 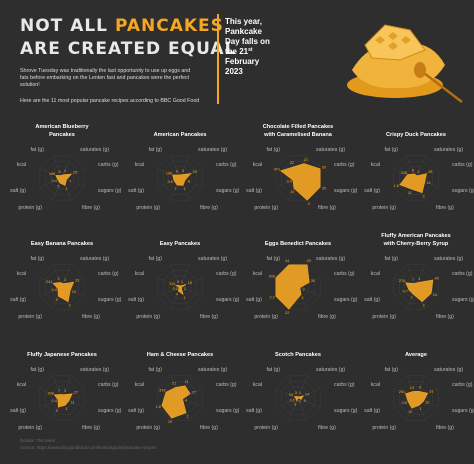 I want to click on value-label: 45, so click(x=436, y=278).